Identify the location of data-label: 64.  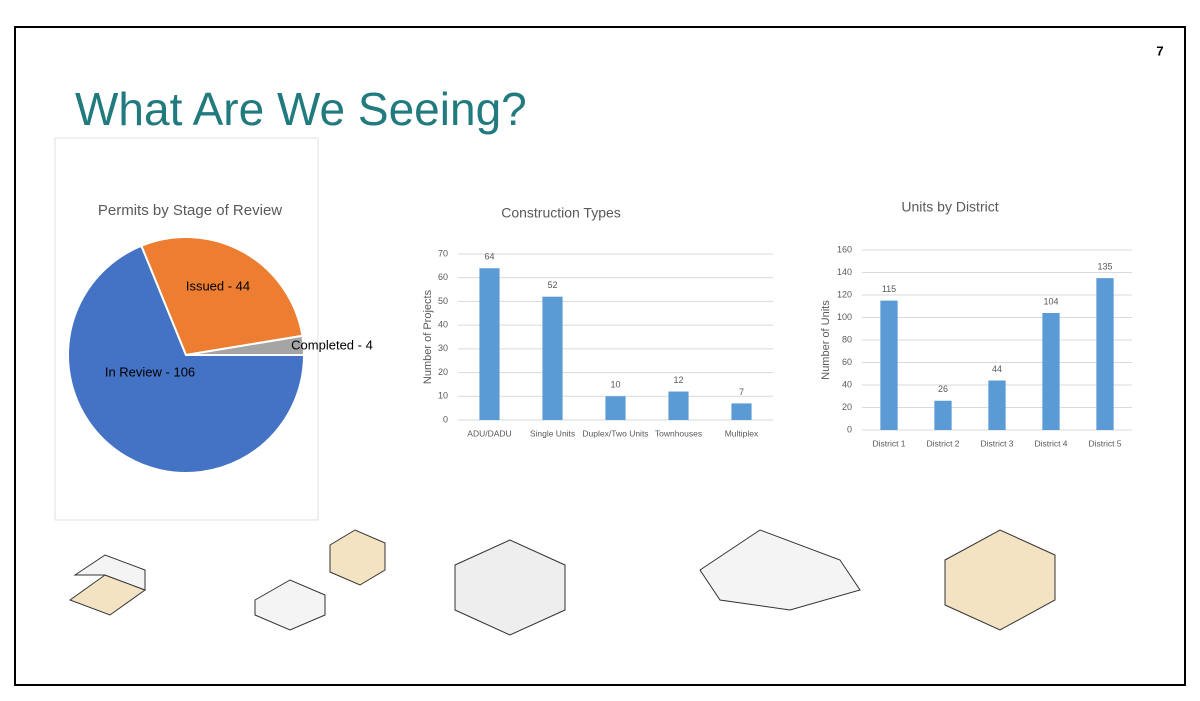
(489, 257).